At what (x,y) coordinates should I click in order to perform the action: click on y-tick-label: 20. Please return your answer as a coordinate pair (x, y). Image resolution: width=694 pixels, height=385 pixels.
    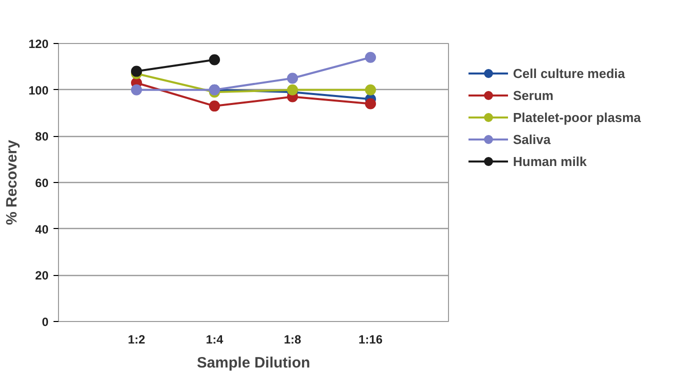
    Looking at the image, I should click on (42, 275).